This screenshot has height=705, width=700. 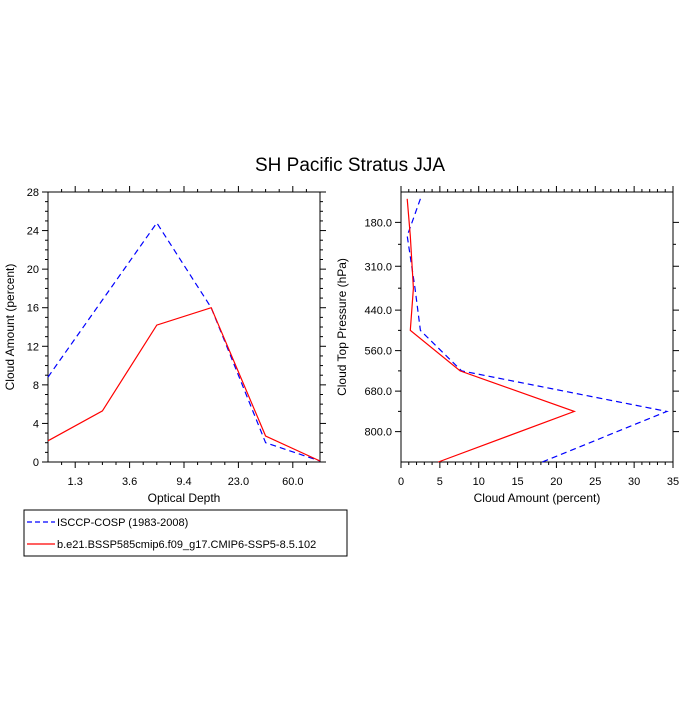 I want to click on legend-label-isccp: ISCCP-COSP (1983-2008), so click(x=122, y=523).